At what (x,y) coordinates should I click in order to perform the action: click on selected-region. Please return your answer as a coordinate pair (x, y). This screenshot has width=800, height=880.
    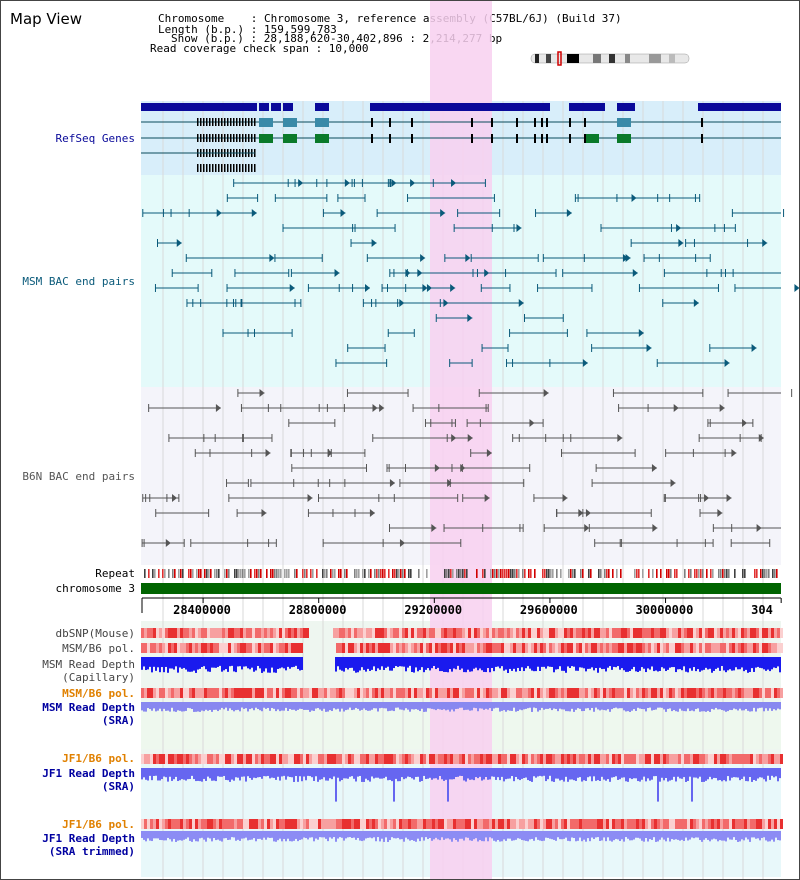
    Looking at the image, I should click on (461, 440).